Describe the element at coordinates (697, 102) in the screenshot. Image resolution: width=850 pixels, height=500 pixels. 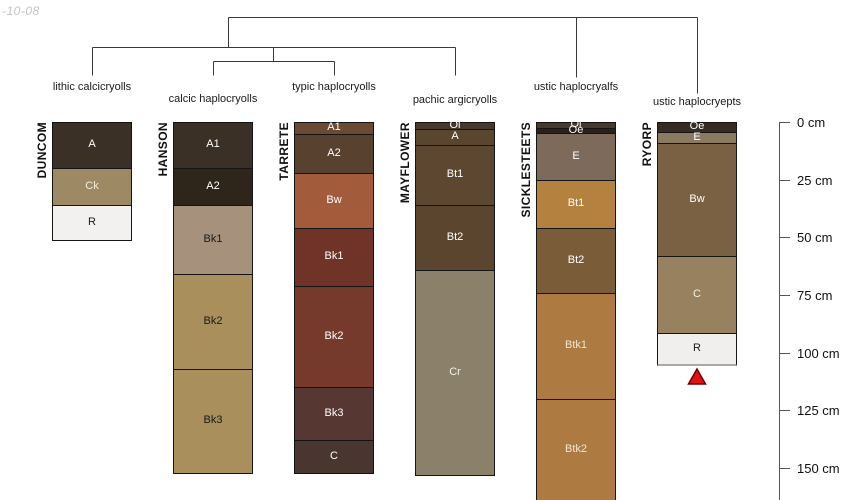
I see `group-label-ustic-haplocryepts: ustic haplocryepts` at that location.